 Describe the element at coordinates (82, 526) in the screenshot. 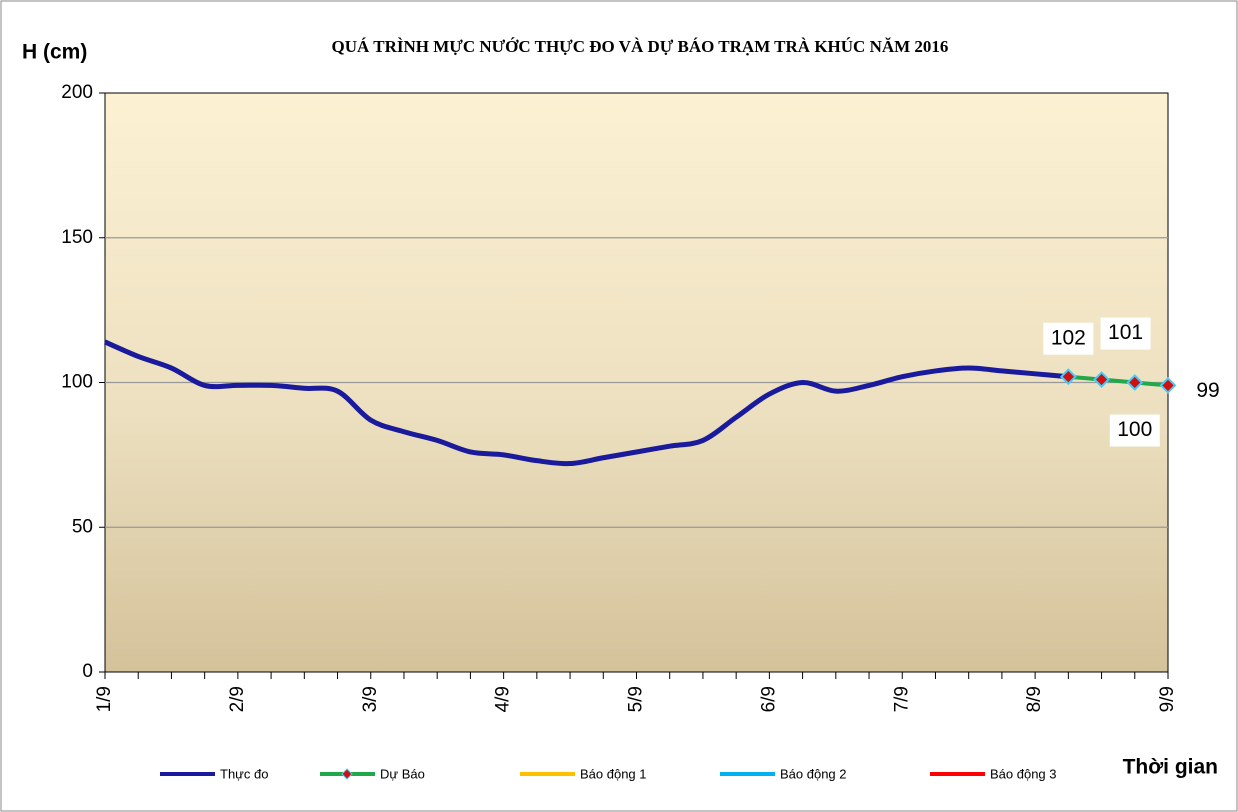

I see `y-tick-label: 50` at that location.